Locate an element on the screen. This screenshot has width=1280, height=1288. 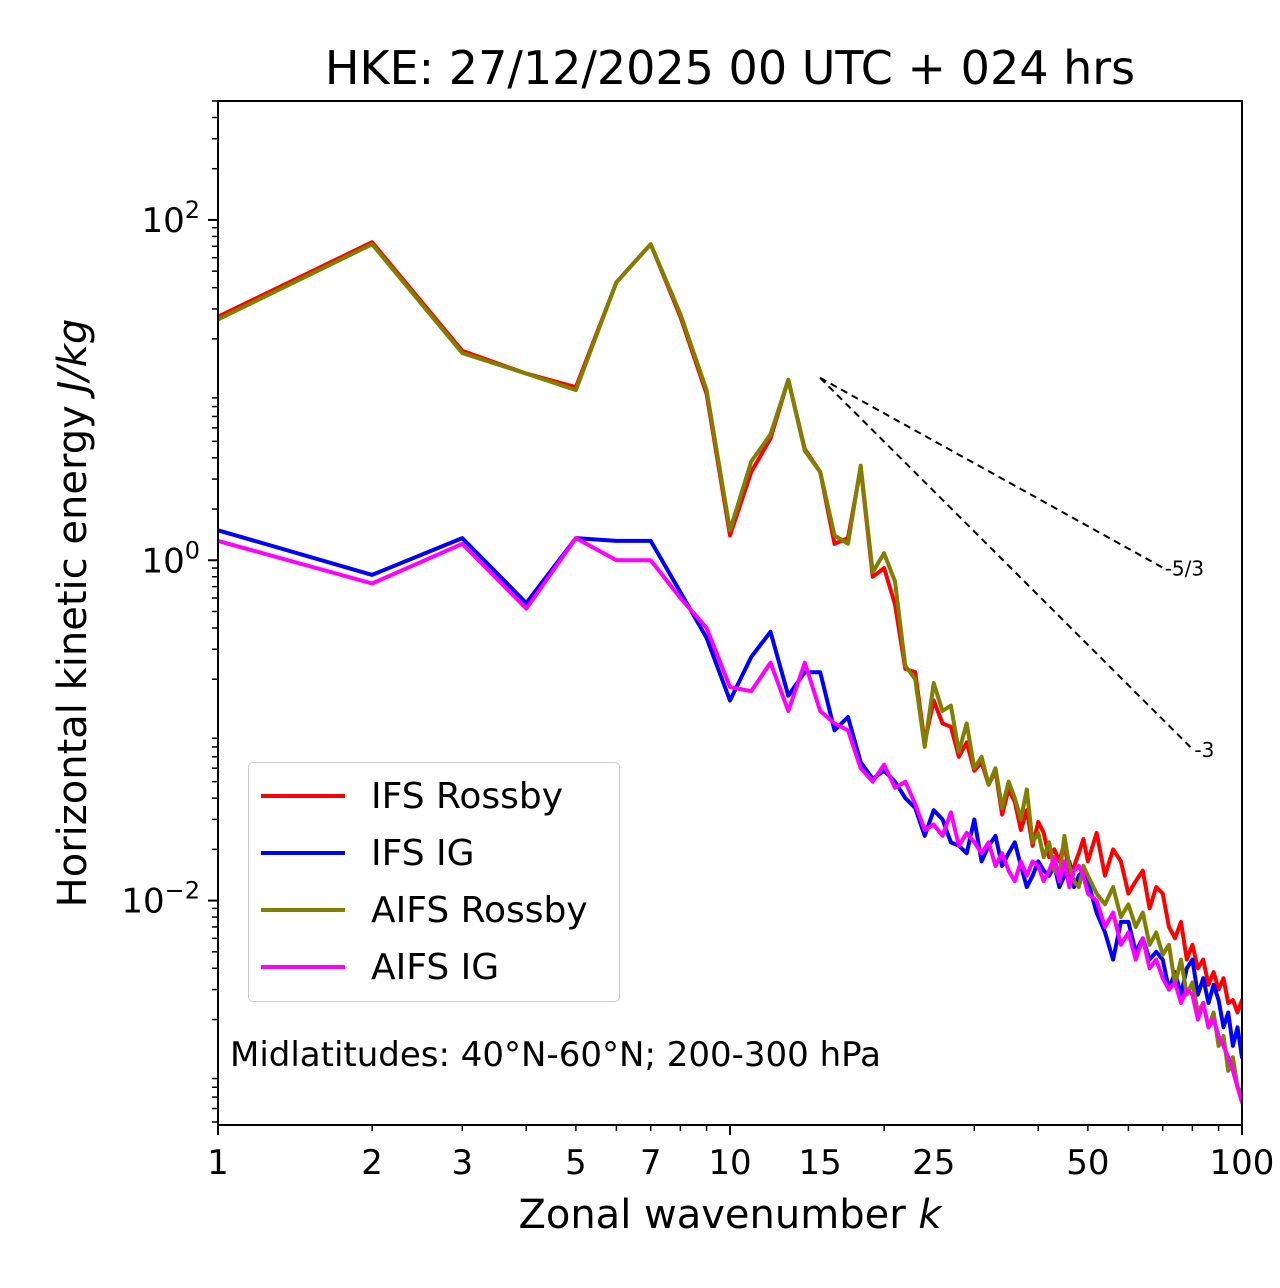
legend-item-aifs-rossby: AIFS Rossby is located at coordinates (424, 910).